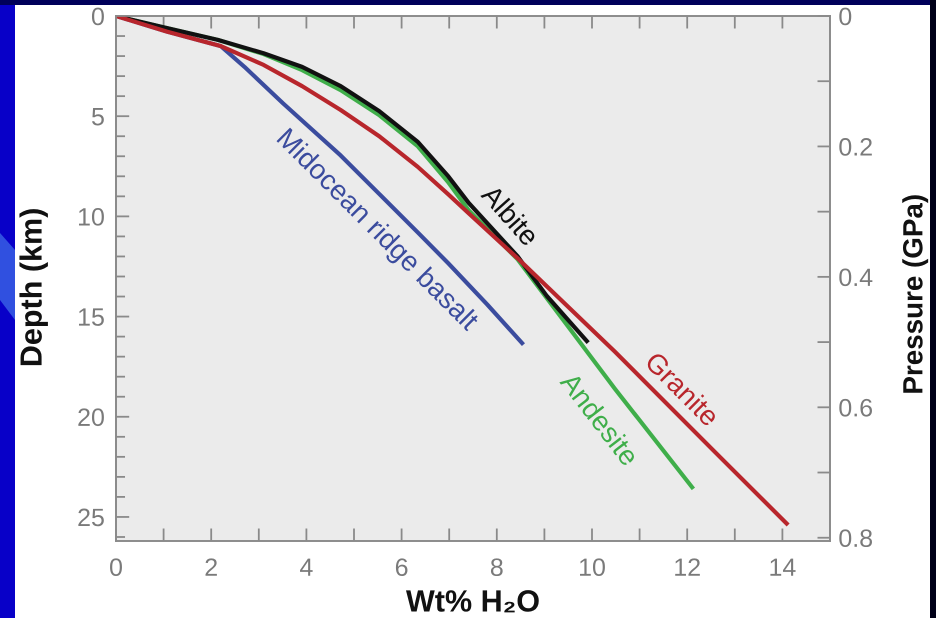 The height and width of the screenshot is (618, 936). Describe the element at coordinates (592, 567) in the screenshot. I see `x-tick-label: 10` at that location.